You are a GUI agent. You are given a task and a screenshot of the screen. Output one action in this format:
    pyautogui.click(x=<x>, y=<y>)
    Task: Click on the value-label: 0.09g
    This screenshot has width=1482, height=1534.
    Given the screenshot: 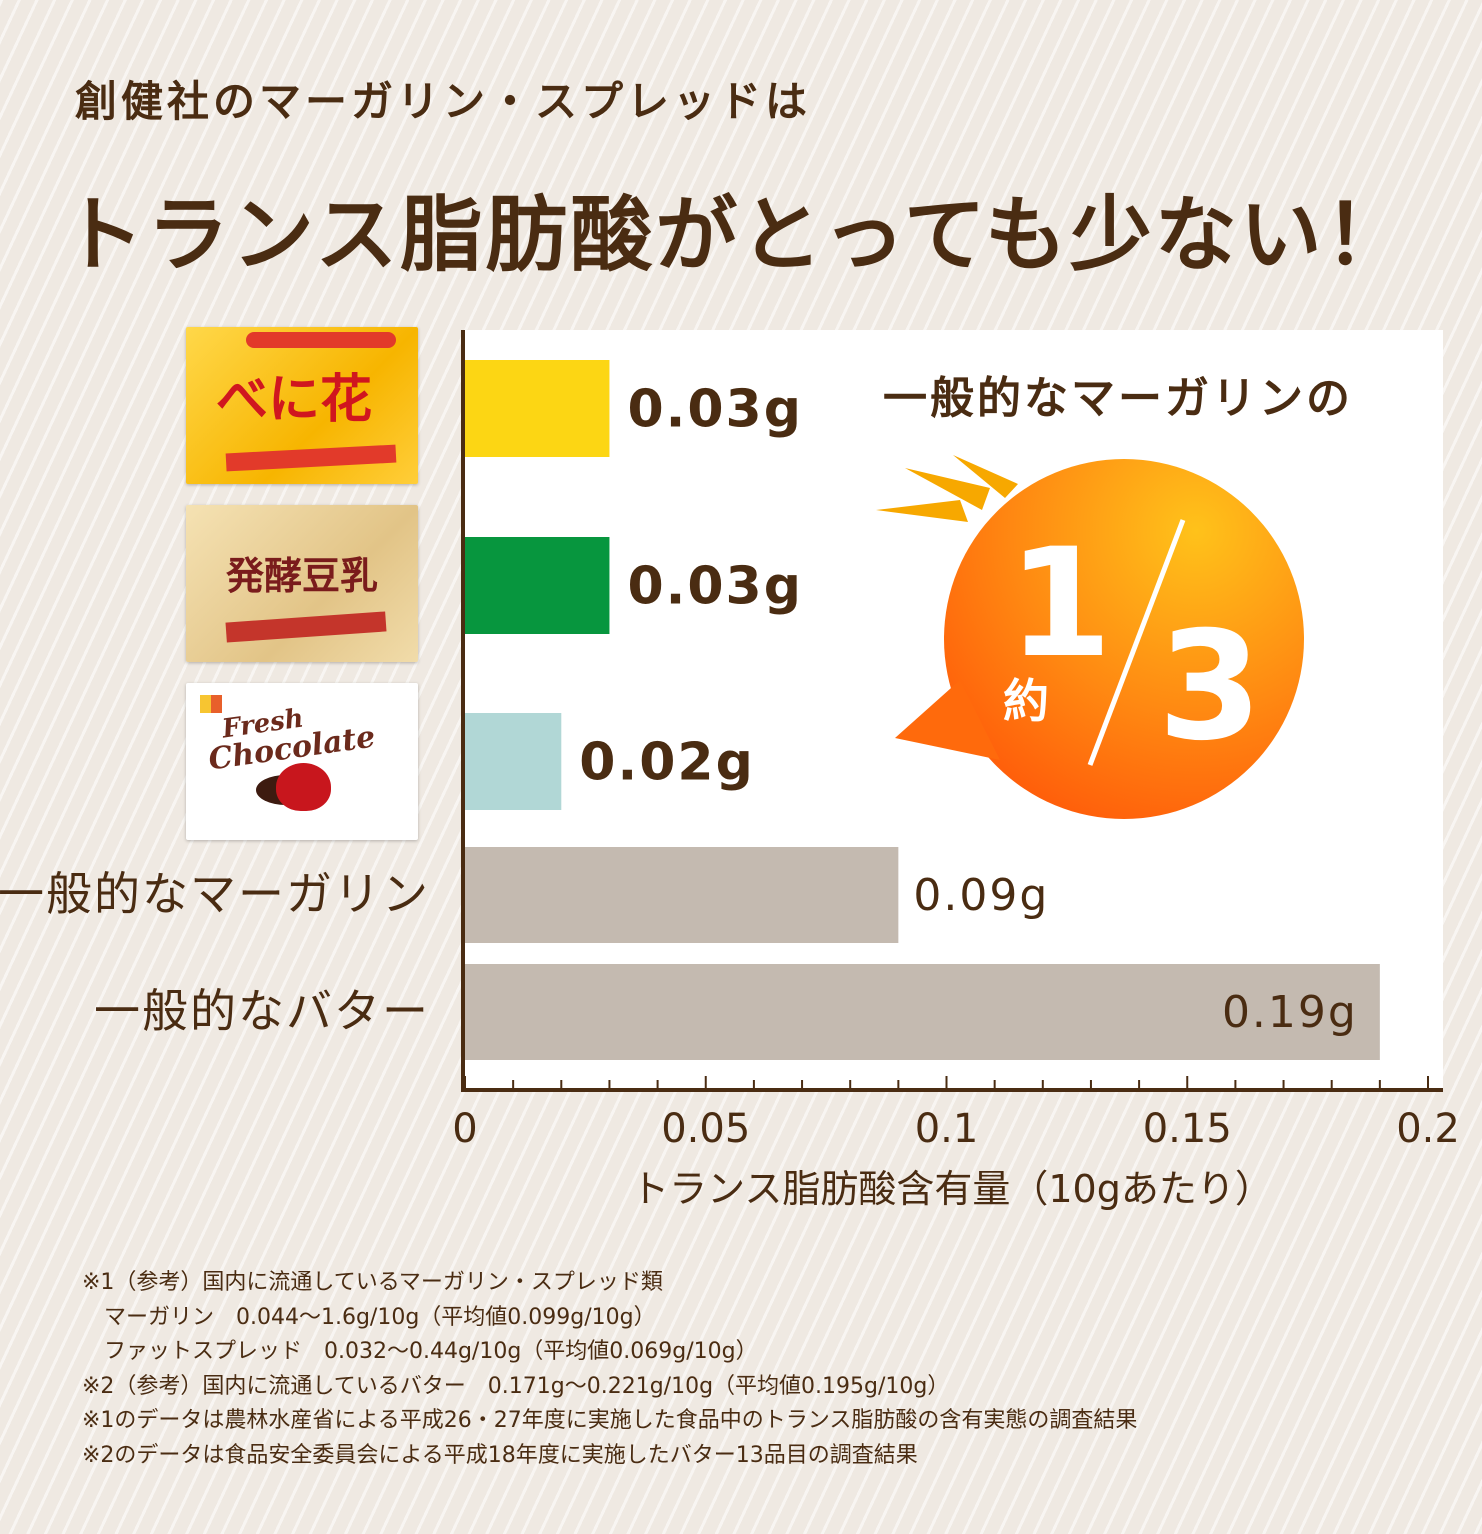 What is the action you would take?
    pyautogui.click(x=981, y=895)
    